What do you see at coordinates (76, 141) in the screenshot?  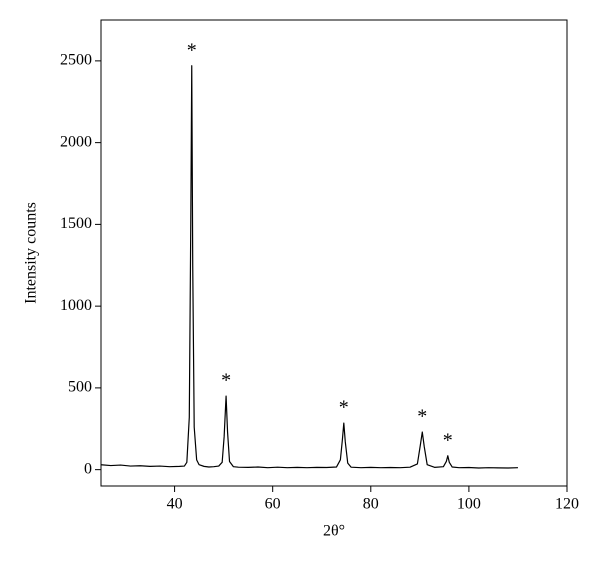 I see `y-tick-label: 2000` at bounding box center [76, 141].